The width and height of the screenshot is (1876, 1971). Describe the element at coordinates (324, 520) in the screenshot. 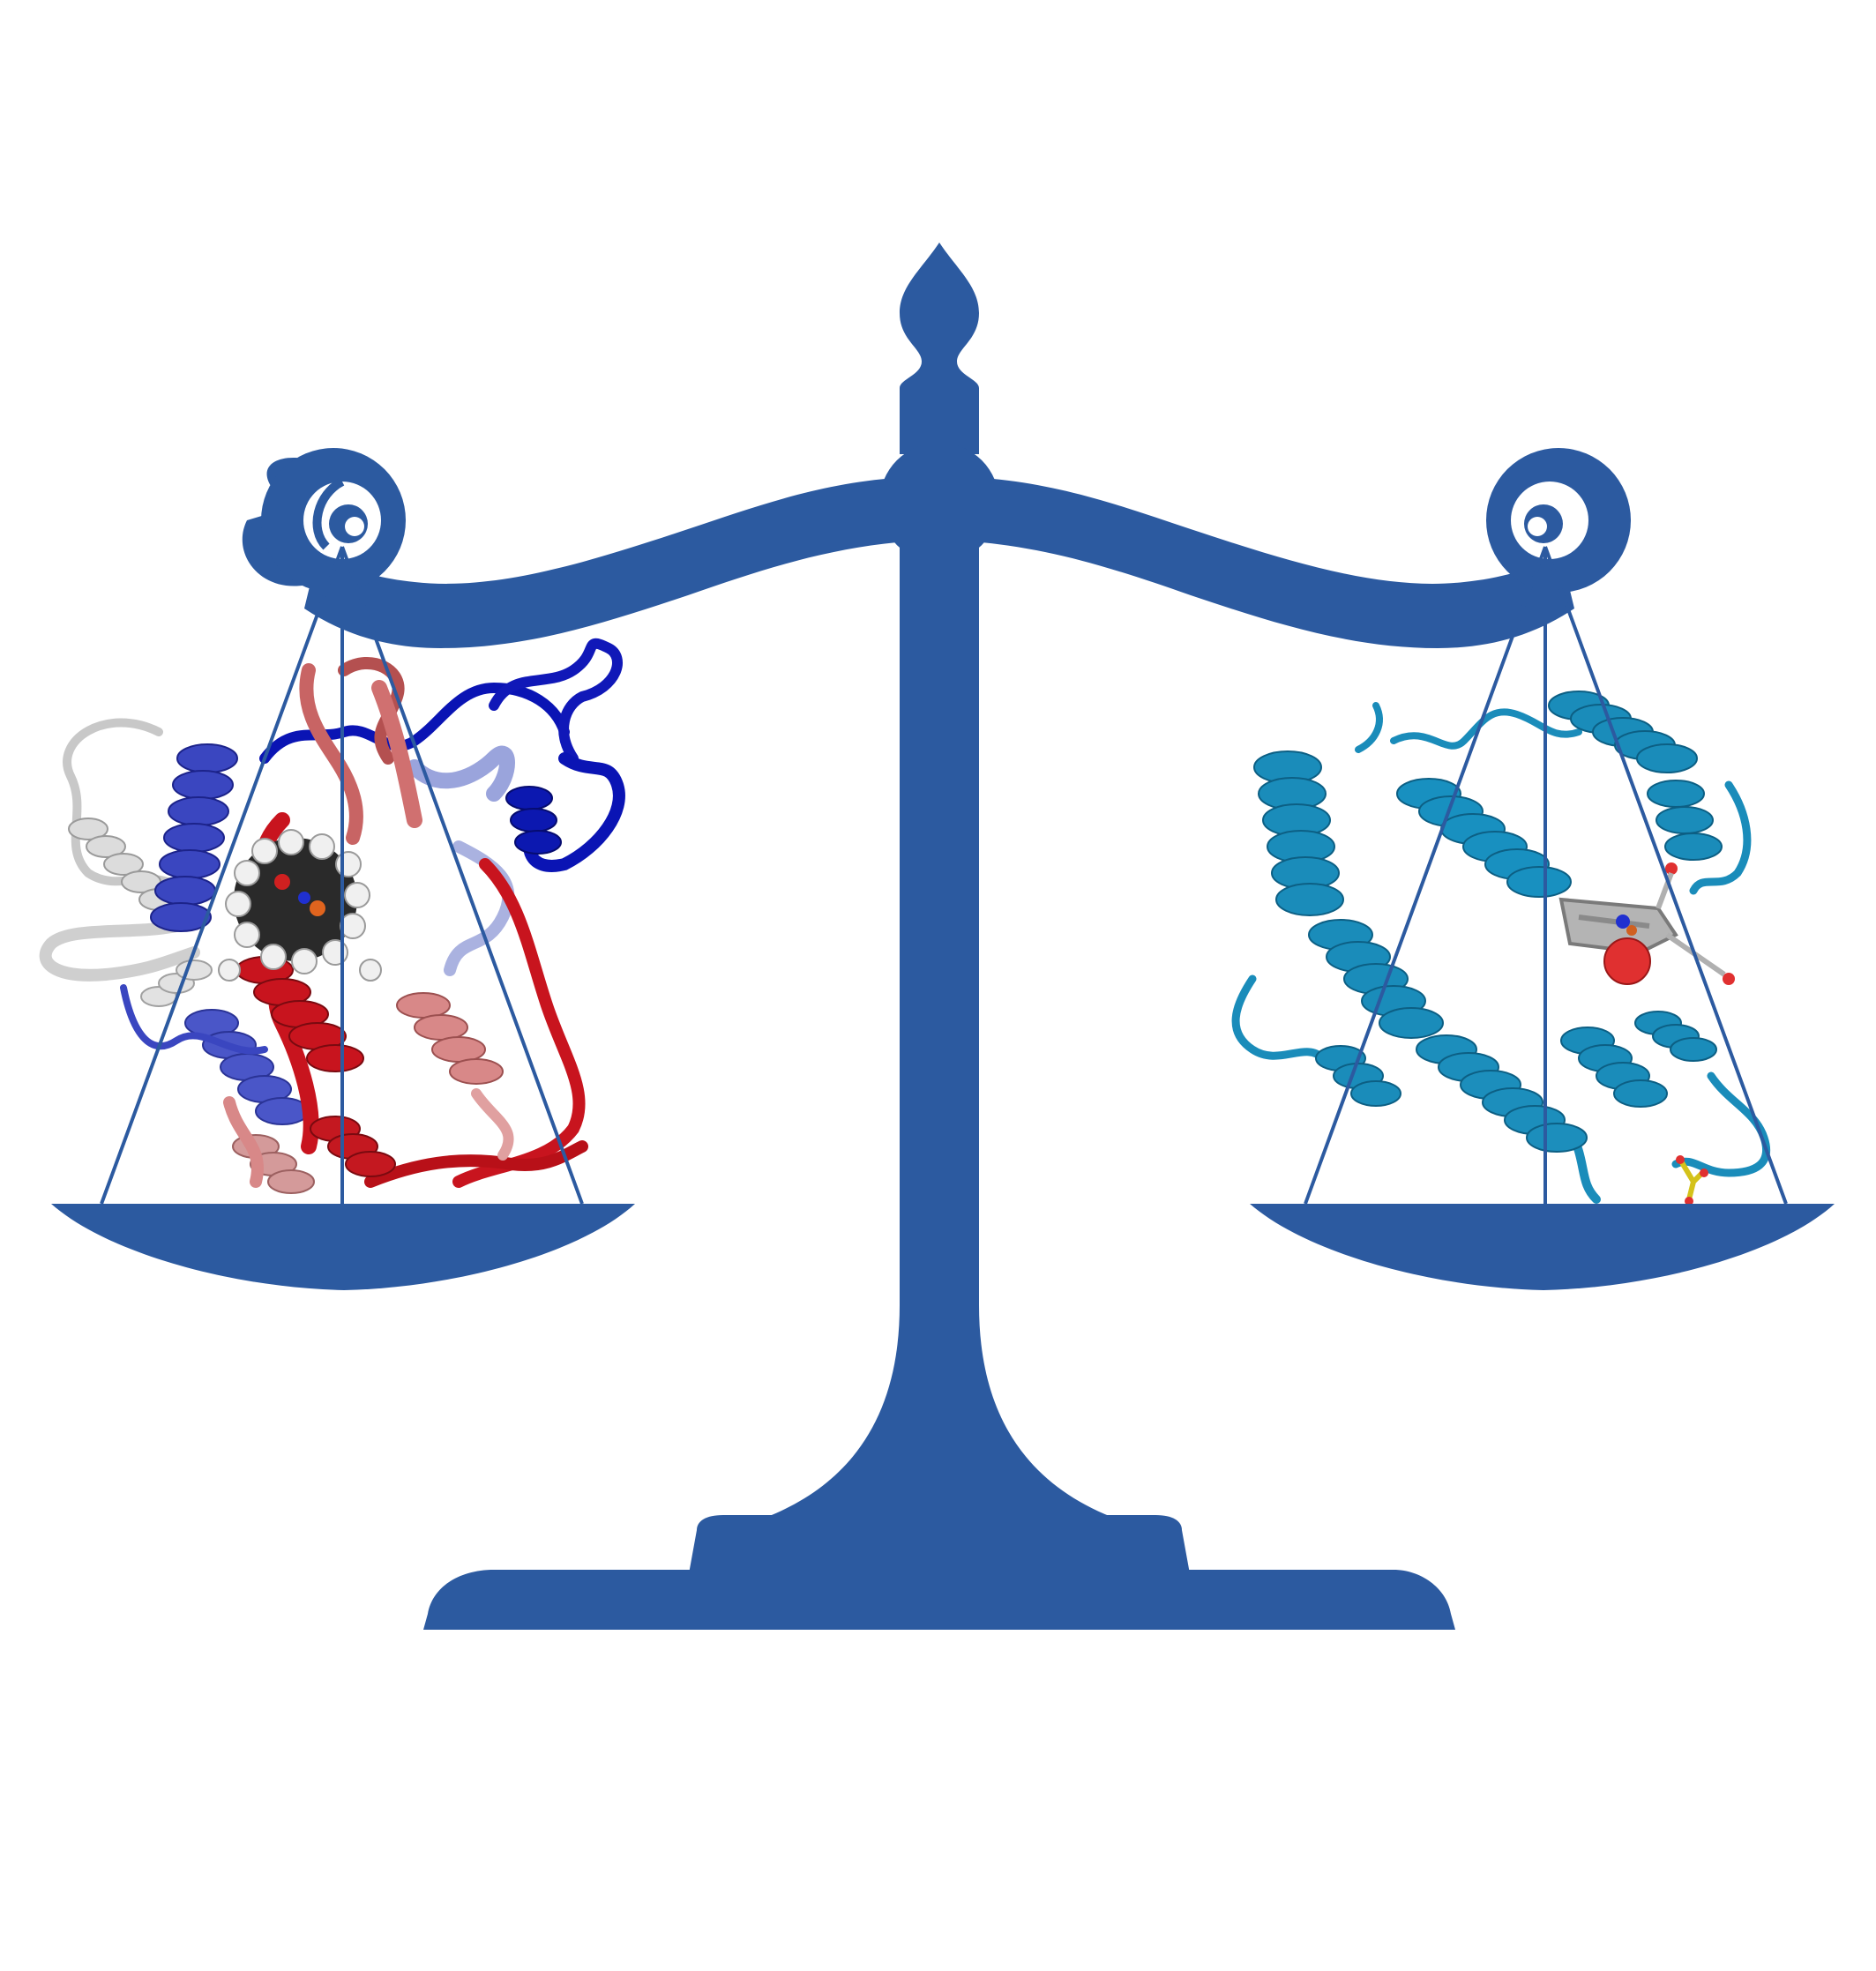

I see `scale-left-scroll` at that location.